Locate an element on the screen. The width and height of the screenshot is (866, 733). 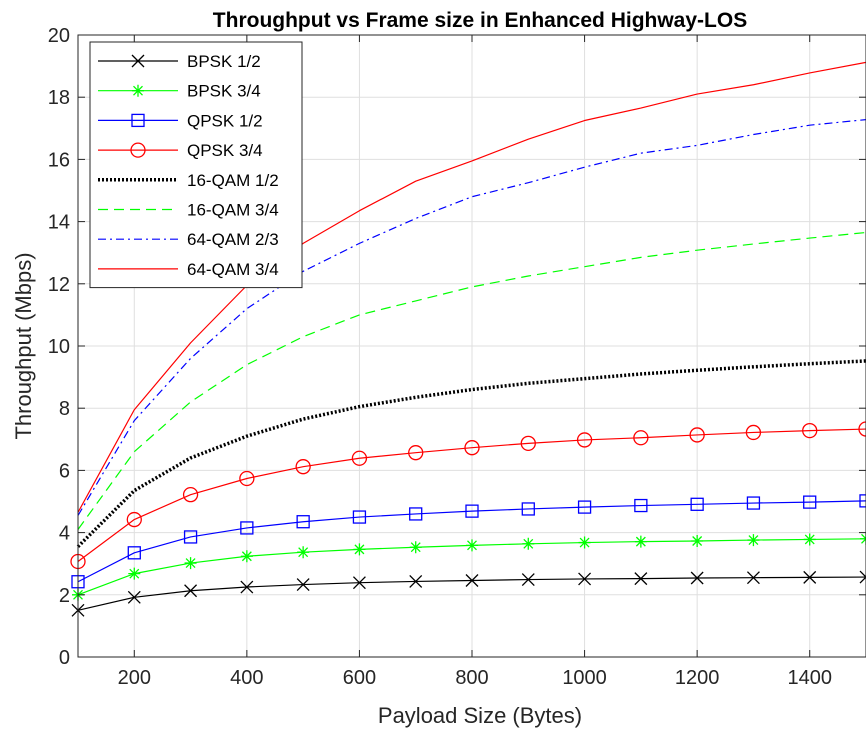
y-tick-label: 12 is located at coordinates (59, 285).